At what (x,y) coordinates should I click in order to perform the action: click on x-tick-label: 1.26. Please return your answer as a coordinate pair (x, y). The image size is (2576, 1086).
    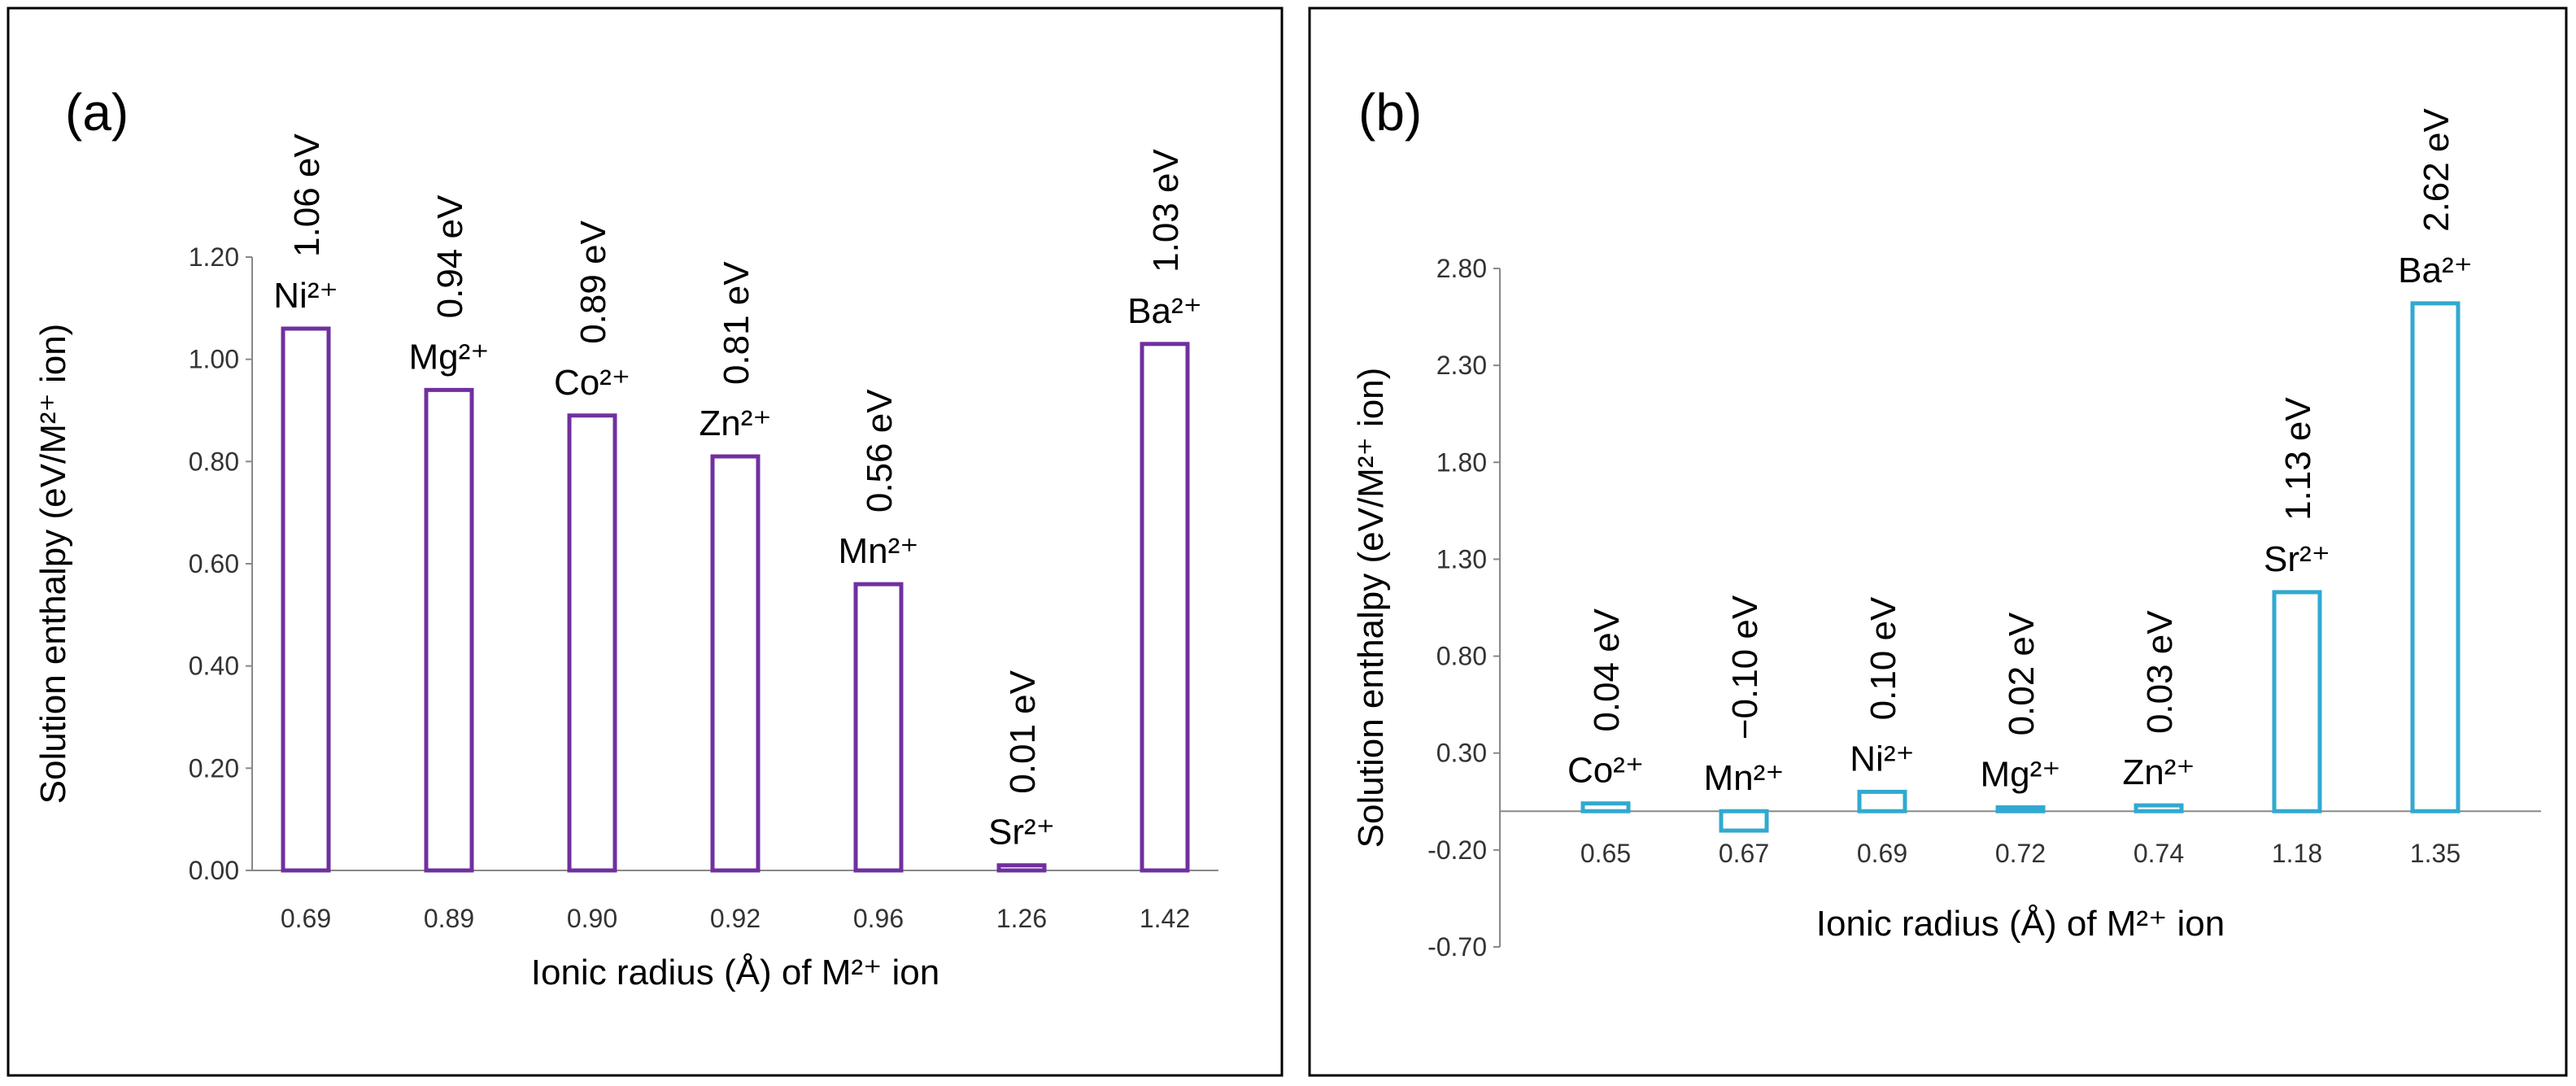
    Looking at the image, I should click on (1021, 919).